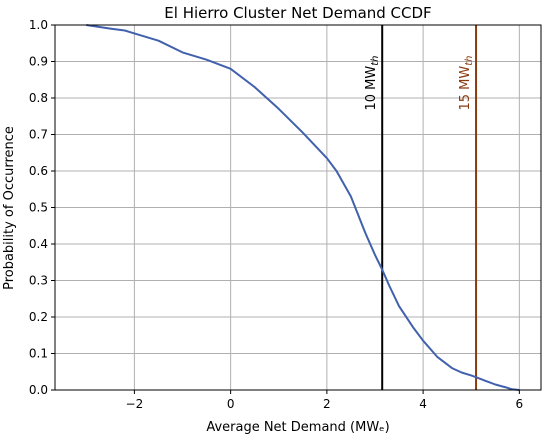  I want to click on y-tick-label: 0.8, so click(38, 98).